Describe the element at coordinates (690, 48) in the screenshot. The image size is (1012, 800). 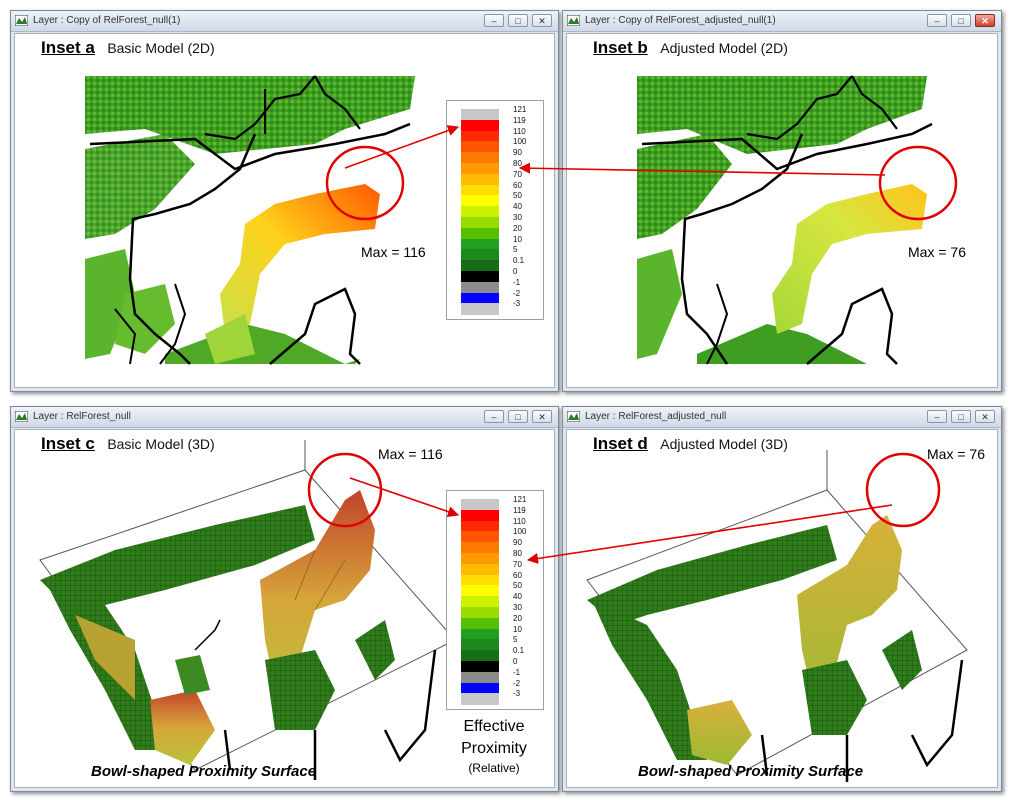
I see `inset-header: Inset b Adjusted Model (2D)` at that location.